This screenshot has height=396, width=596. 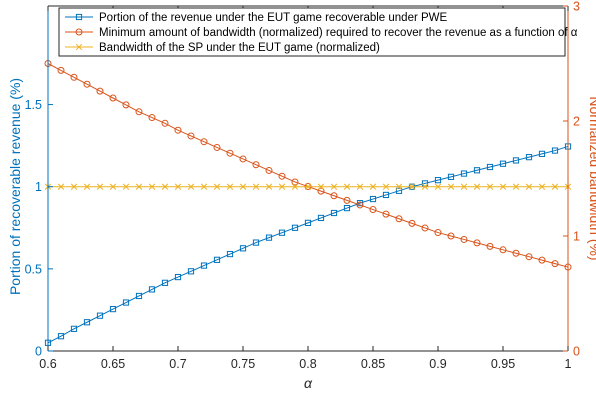 What do you see at coordinates (576, 352) in the screenshot?
I see `y-right-tick-label: 0` at bounding box center [576, 352].